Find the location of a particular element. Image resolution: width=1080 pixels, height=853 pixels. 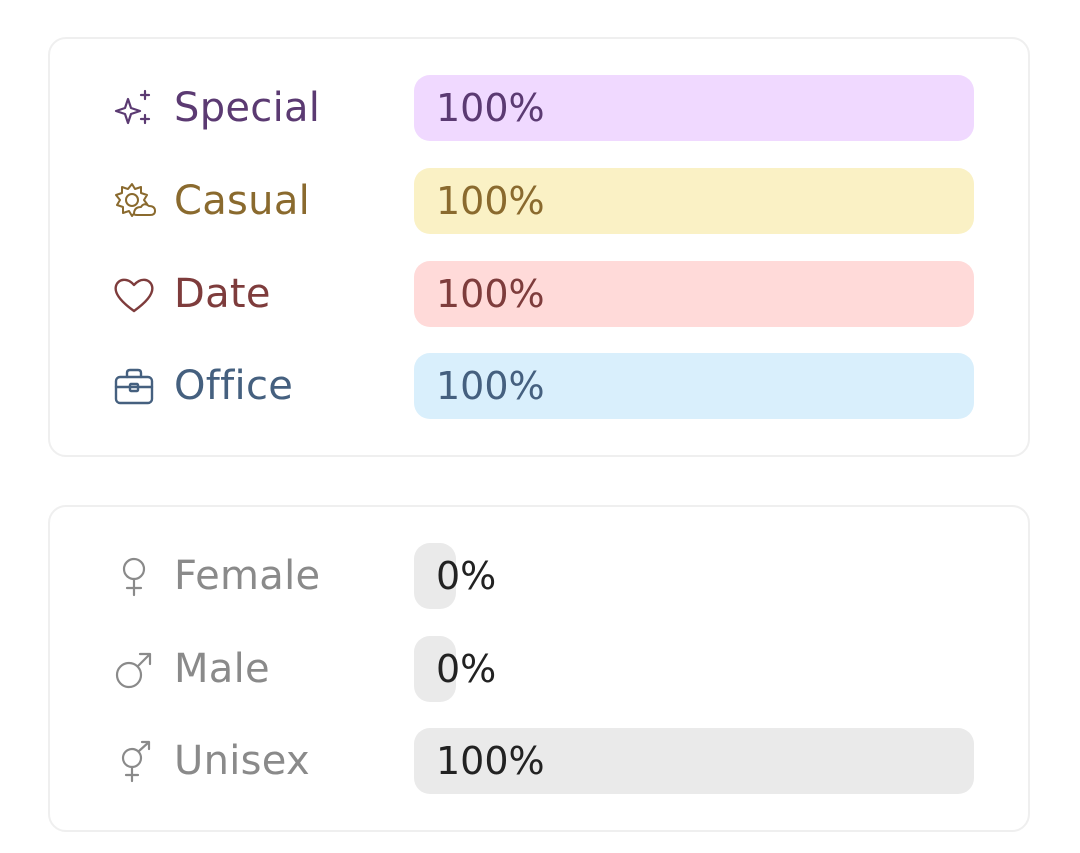

occasion-row-date: Date 100% is located at coordinates (539, 294).